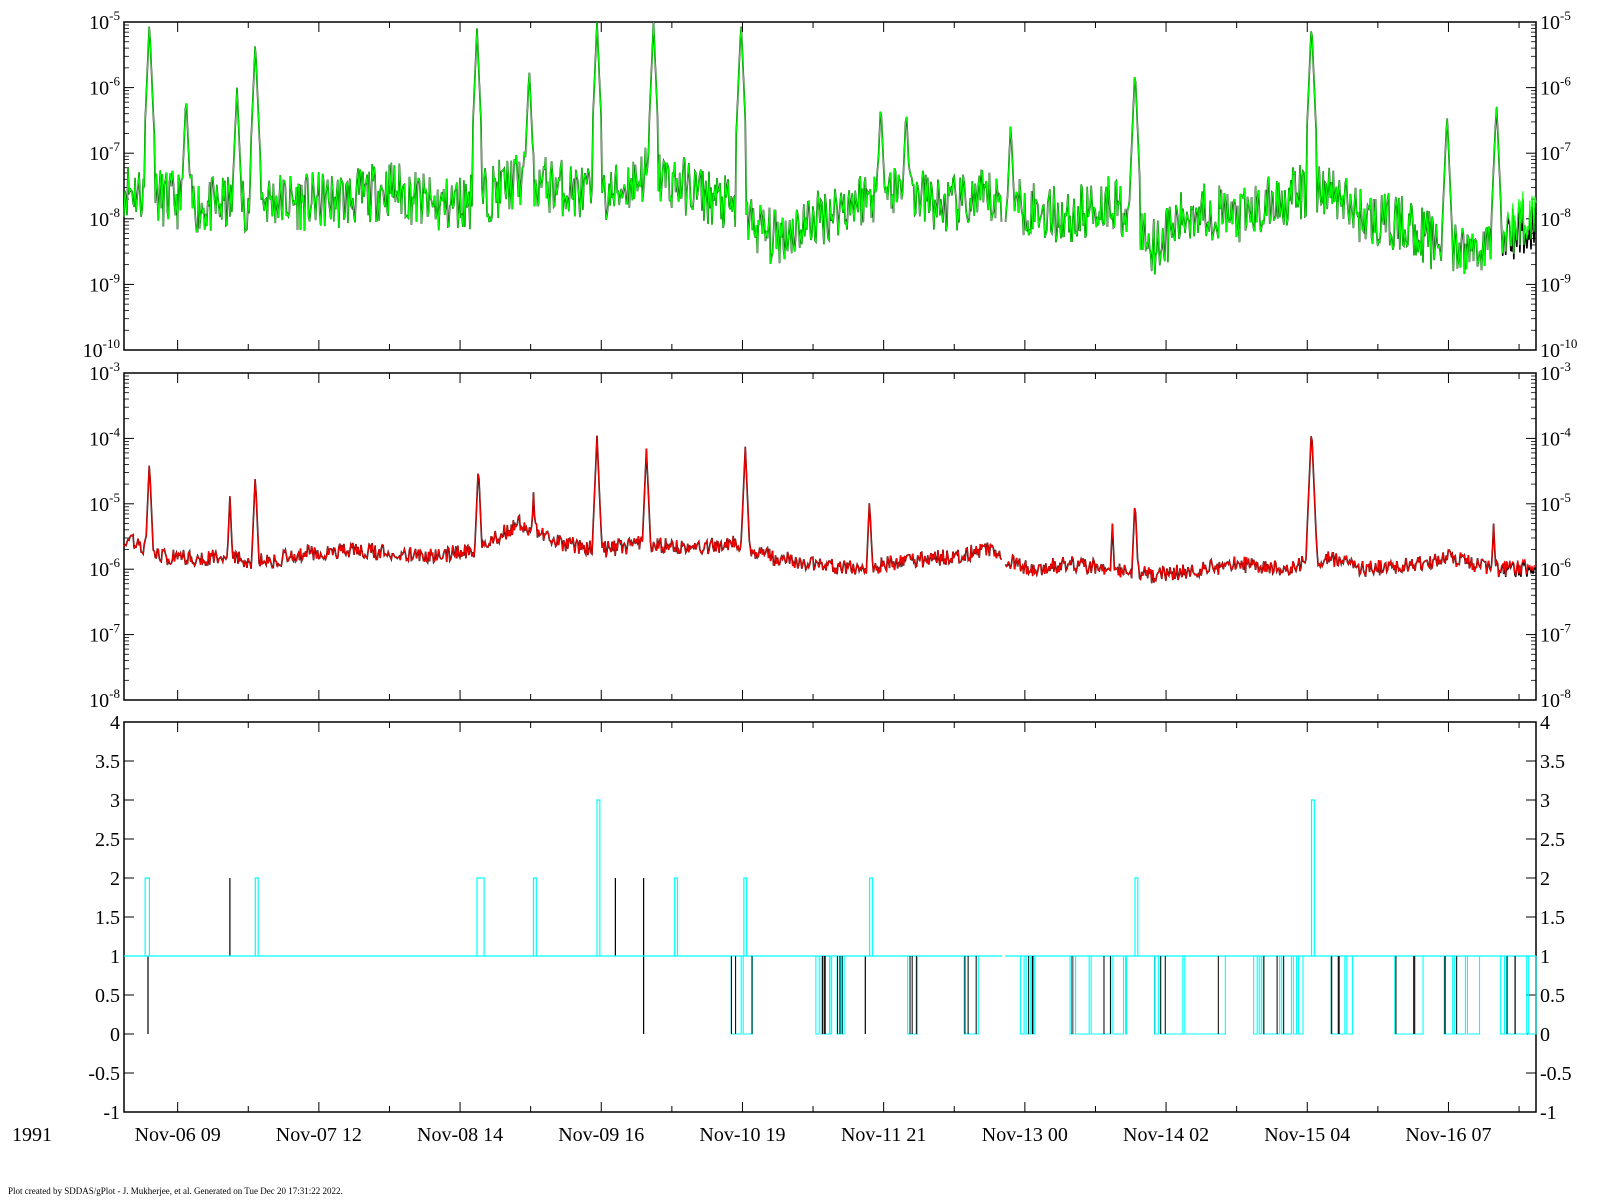 This screenshot has width=1600, height=1200. What do you see at coordinates (115, 957) in the screenshot?
I see `y-tick-label-left: 1` at bounding box center [115, 957].